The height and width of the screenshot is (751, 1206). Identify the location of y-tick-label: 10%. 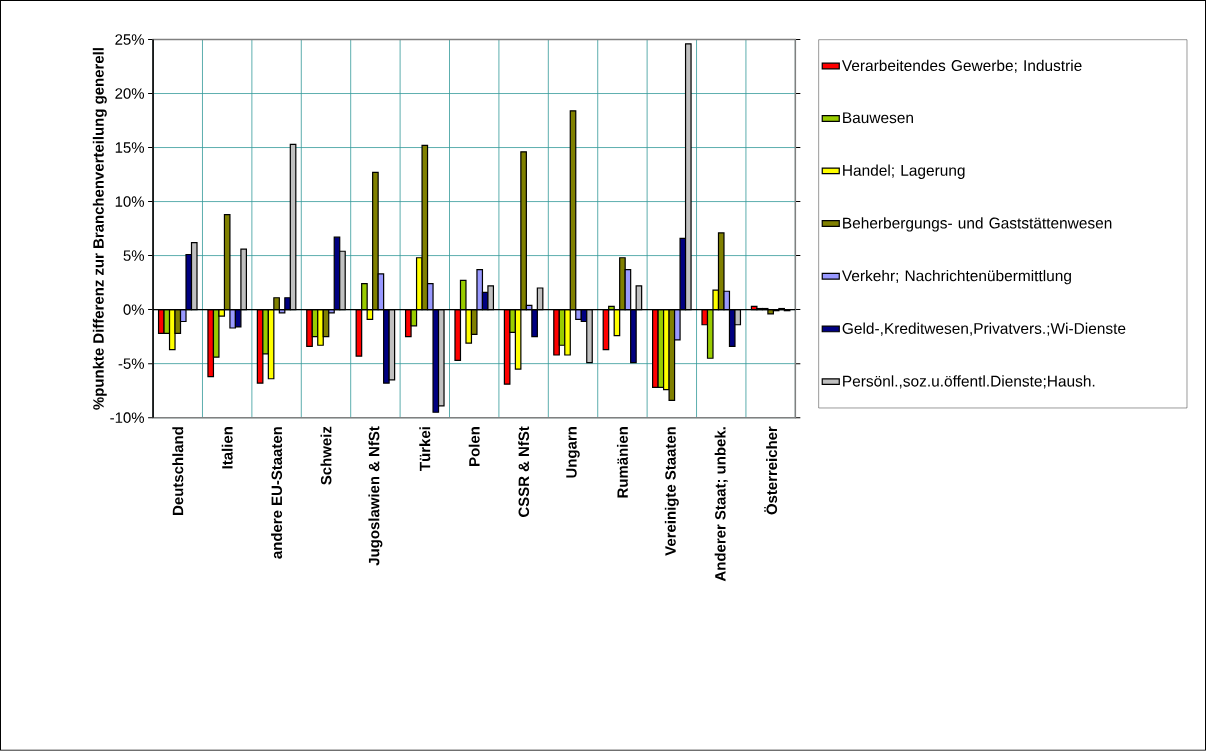
(130, 201).